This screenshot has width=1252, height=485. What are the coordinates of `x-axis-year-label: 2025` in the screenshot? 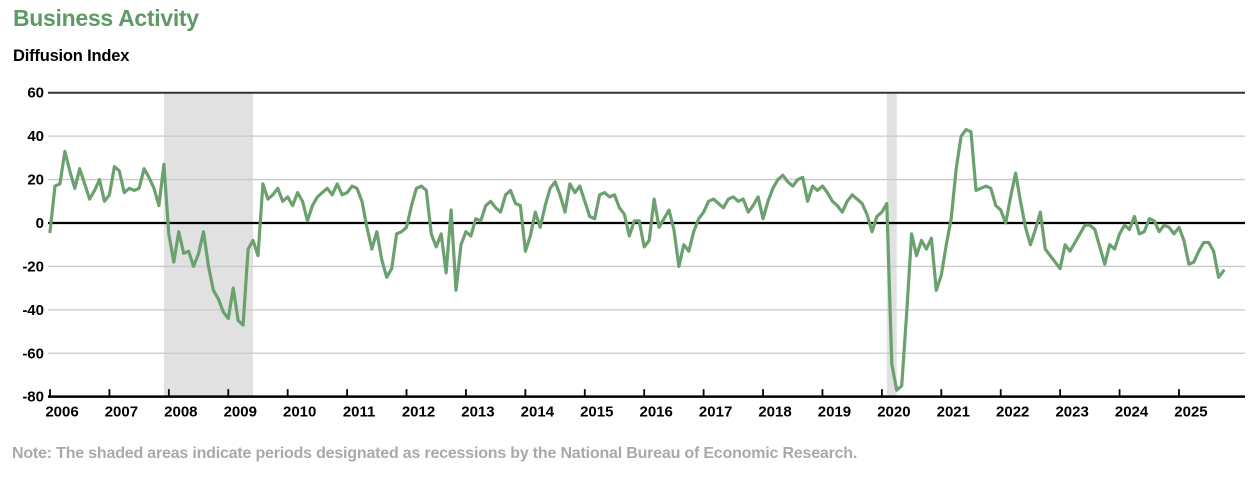 It's located at (1190, 412).